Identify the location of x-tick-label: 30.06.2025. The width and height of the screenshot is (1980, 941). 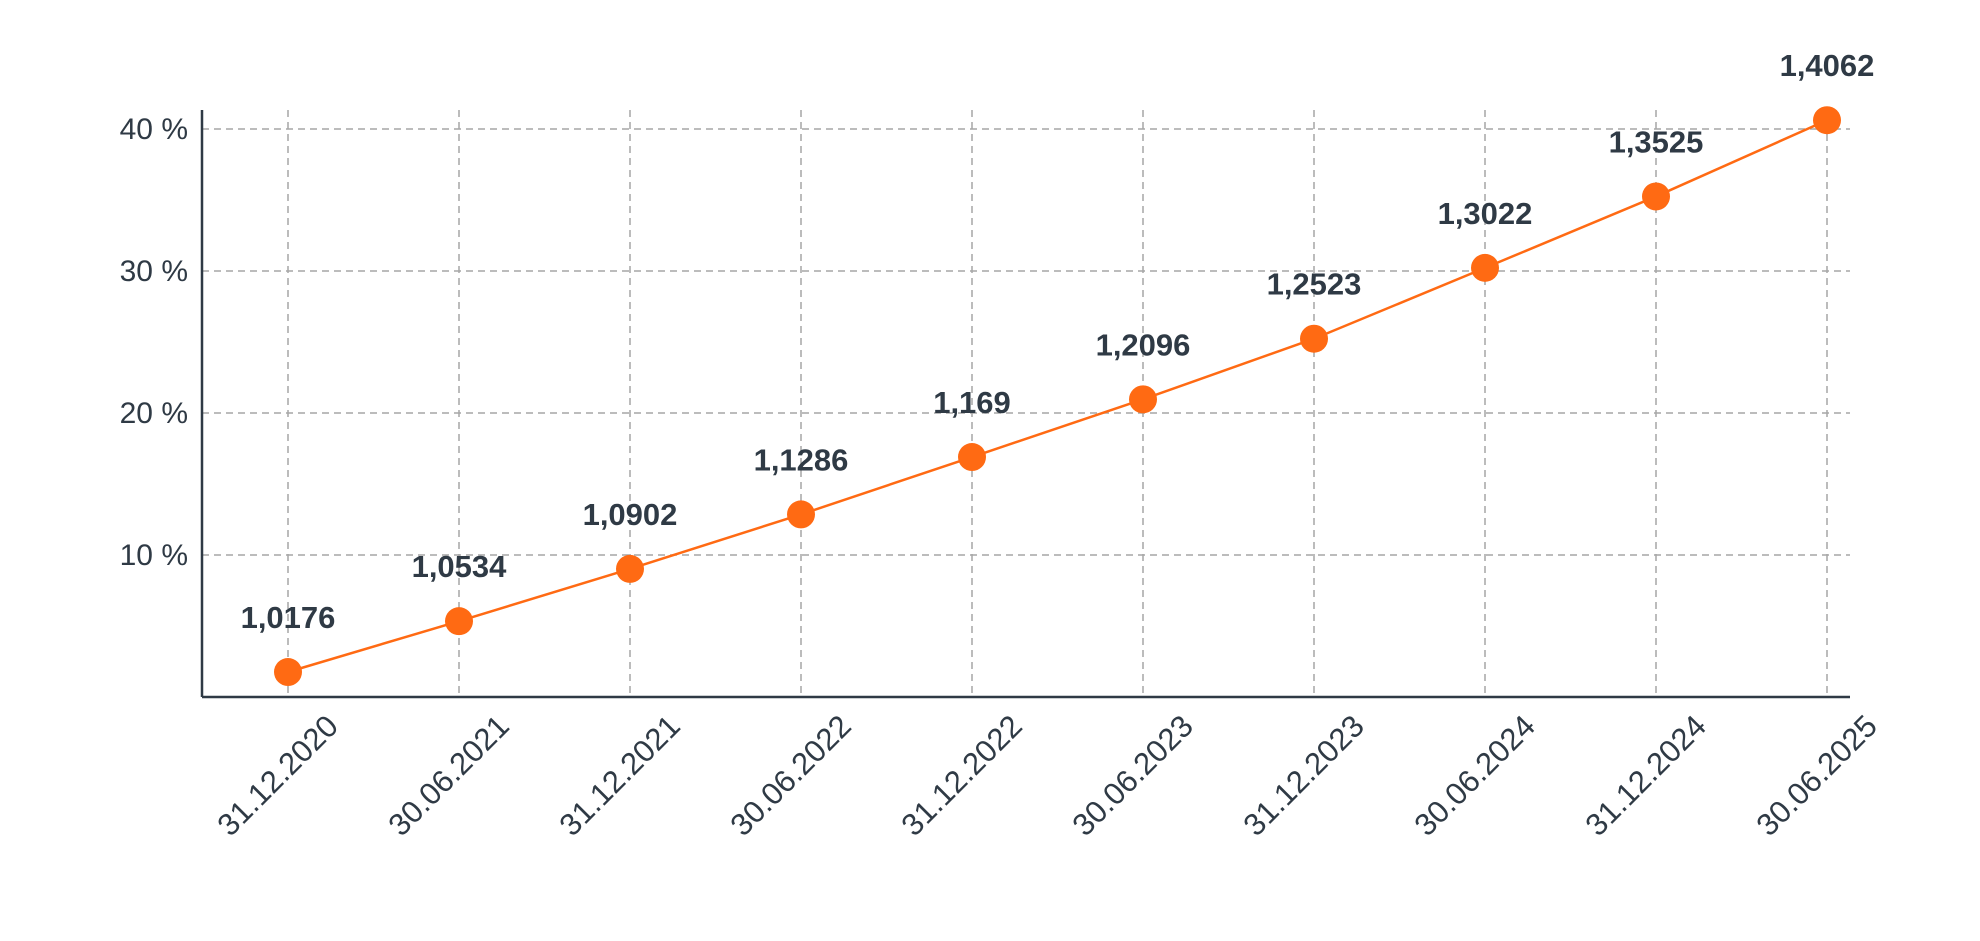
(1816, 775).